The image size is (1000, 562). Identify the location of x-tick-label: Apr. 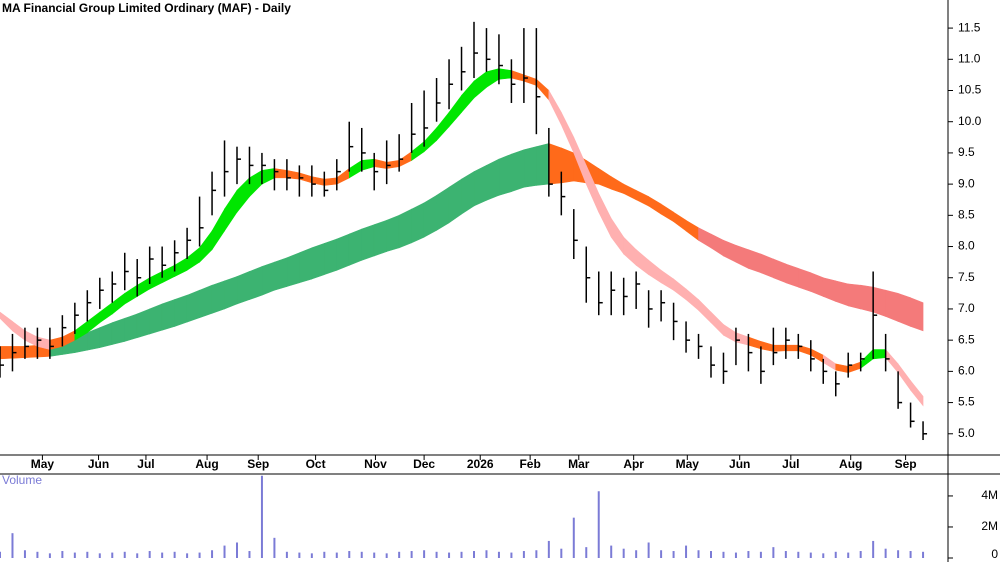
(633, 464).